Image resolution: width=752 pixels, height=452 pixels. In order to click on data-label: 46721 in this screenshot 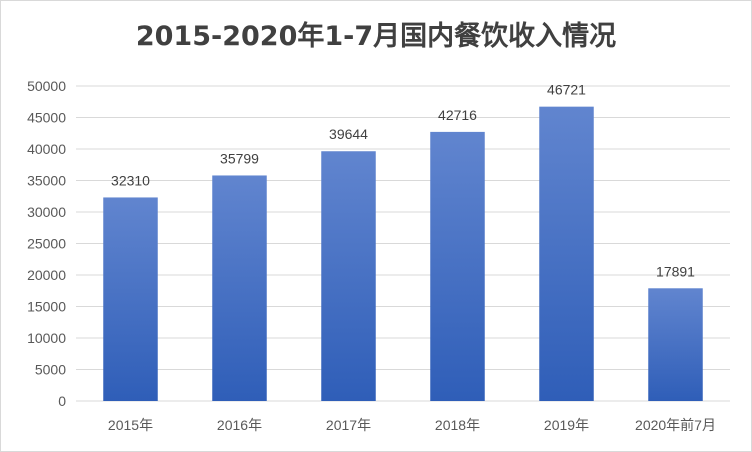, I will do `click(566, 90)`.